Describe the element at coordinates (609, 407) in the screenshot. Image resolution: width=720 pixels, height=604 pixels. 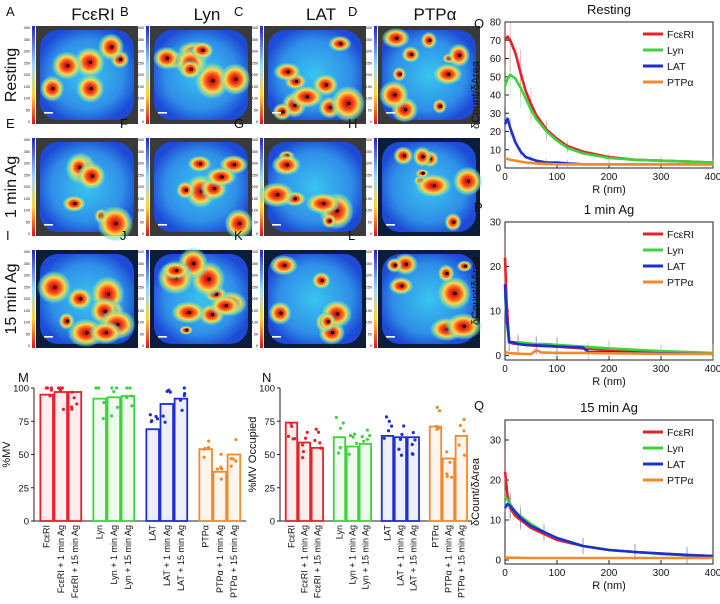
I see `chart-title: 15 min Ag` at that location.